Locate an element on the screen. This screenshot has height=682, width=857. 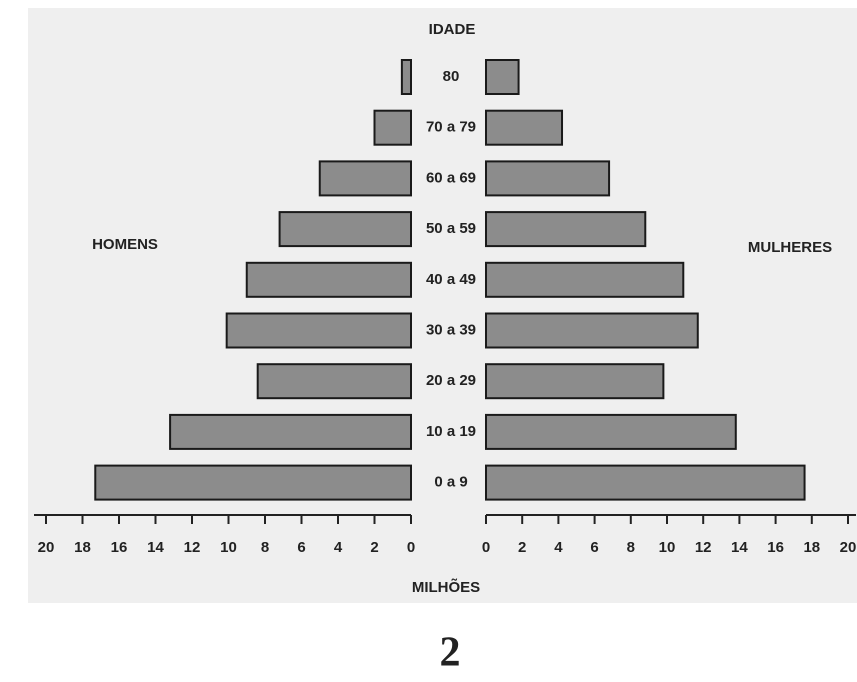
x-tick-label-right: 10 is located at coordinates (667, 547).